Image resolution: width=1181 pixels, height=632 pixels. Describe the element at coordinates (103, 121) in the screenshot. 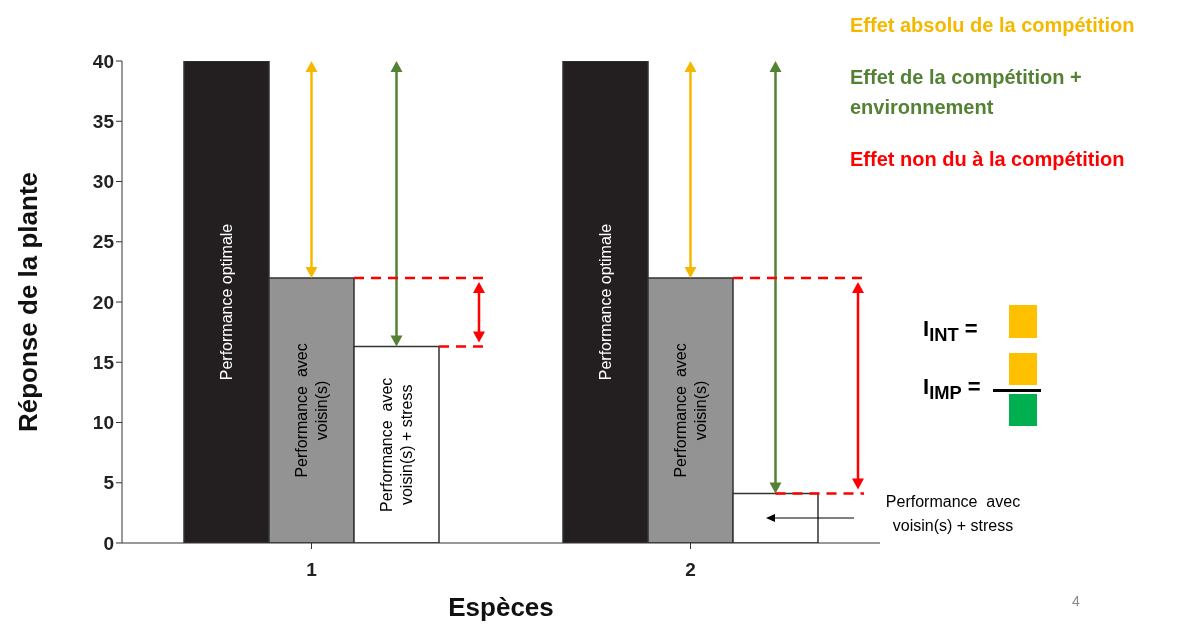

I see `y-tick-label: 35` at that location.